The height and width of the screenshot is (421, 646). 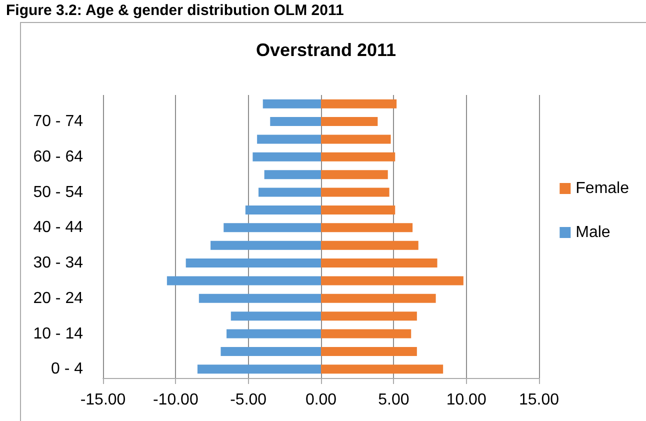 I want to click on caption: Figure 3.2: Age & gender distribution OLM 2011, so click(x=175, y=10).